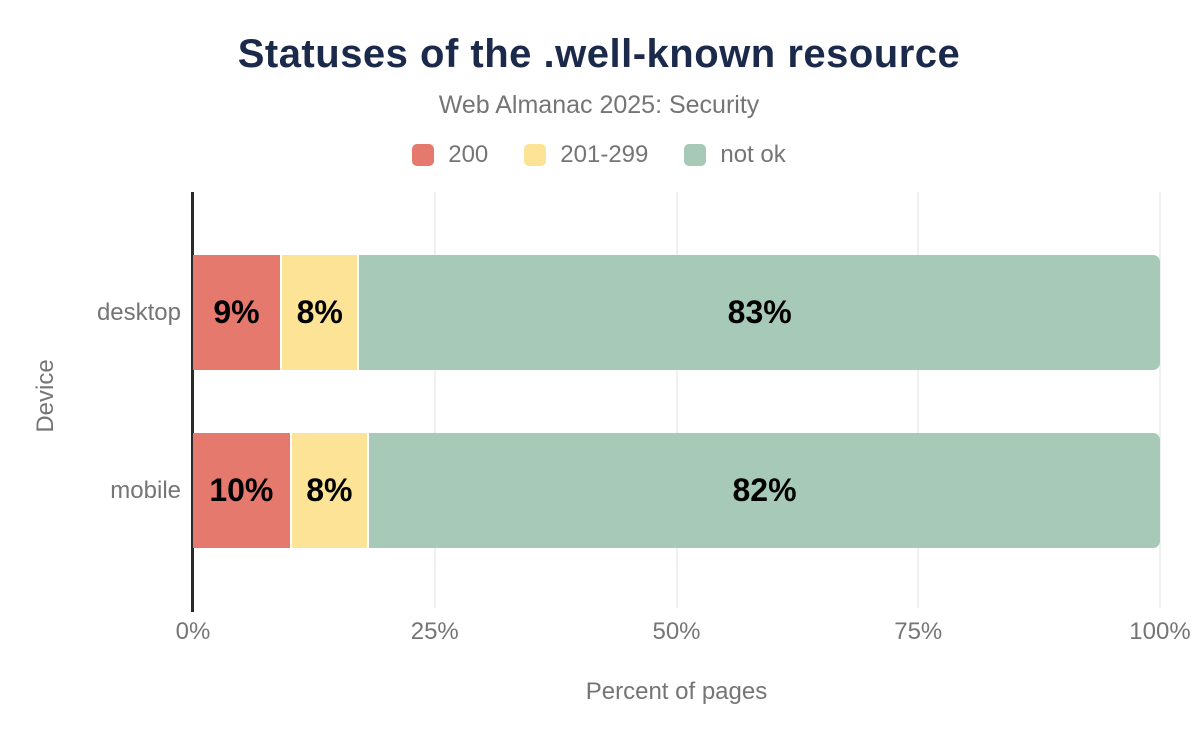 Image resolution: width=1198 pixels, height=742 pixels. What do you see at coordinates (145, 490) in the screenshot?
I see `category-label-mobile: mobile` at bounding box center [145, 490].